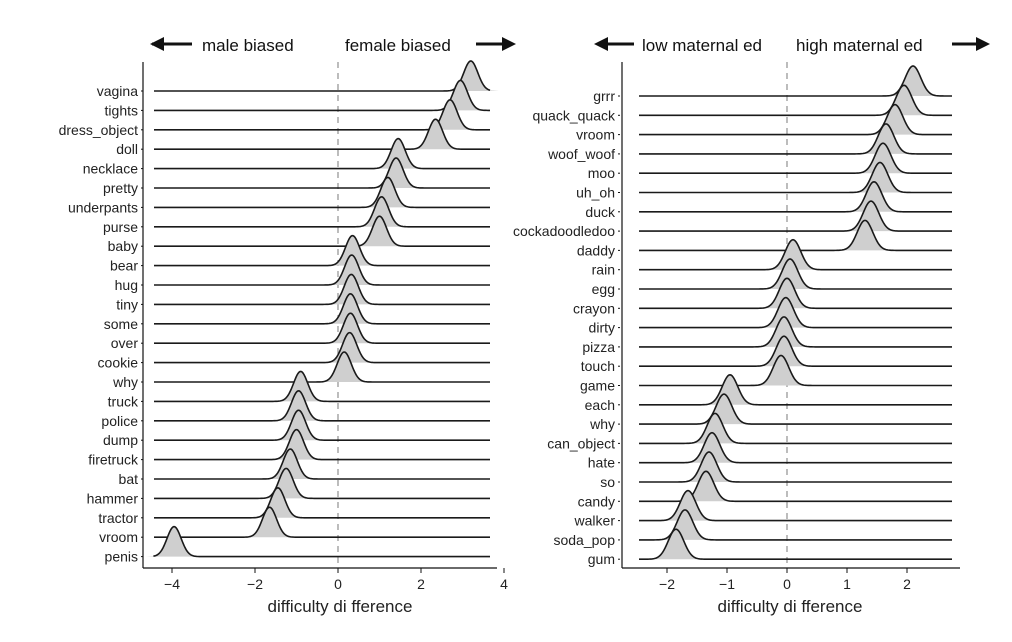 The image size is (1012, 642). What do you see at coordinates (322, 483) in the screenshot?
I see `ridge-hammer` at bounding box center [322, 483].